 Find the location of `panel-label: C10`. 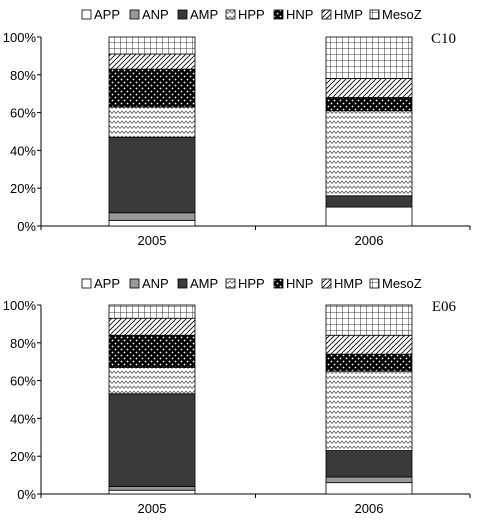

panel-label: C10 is located at coordinates (443, 39).